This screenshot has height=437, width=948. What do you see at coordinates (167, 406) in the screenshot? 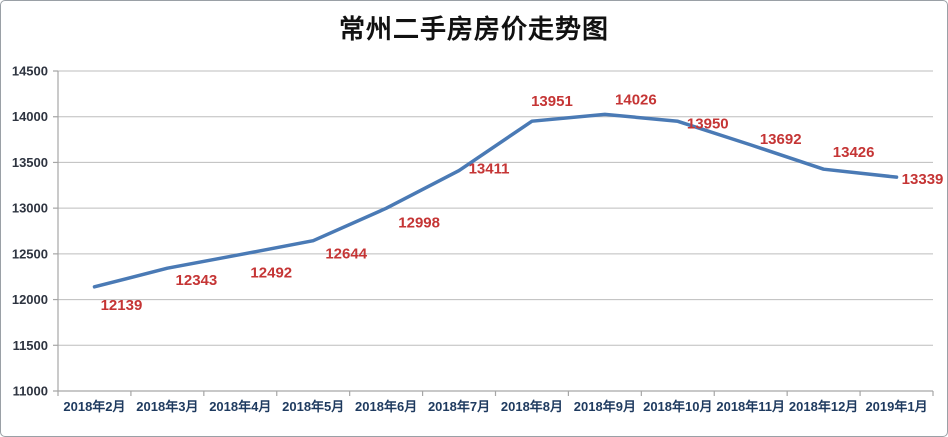
I see `x-tick-label: 2018年3月` at bounding box center [167, 406].